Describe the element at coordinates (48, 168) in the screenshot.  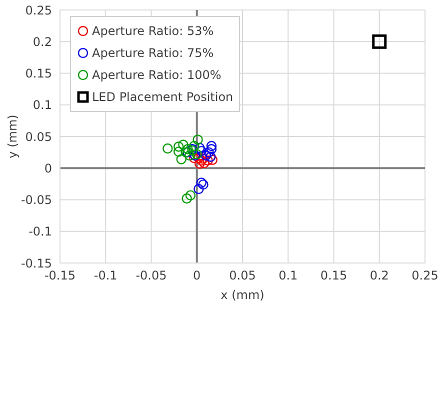
I see `y-tick-label: 0` at that location.